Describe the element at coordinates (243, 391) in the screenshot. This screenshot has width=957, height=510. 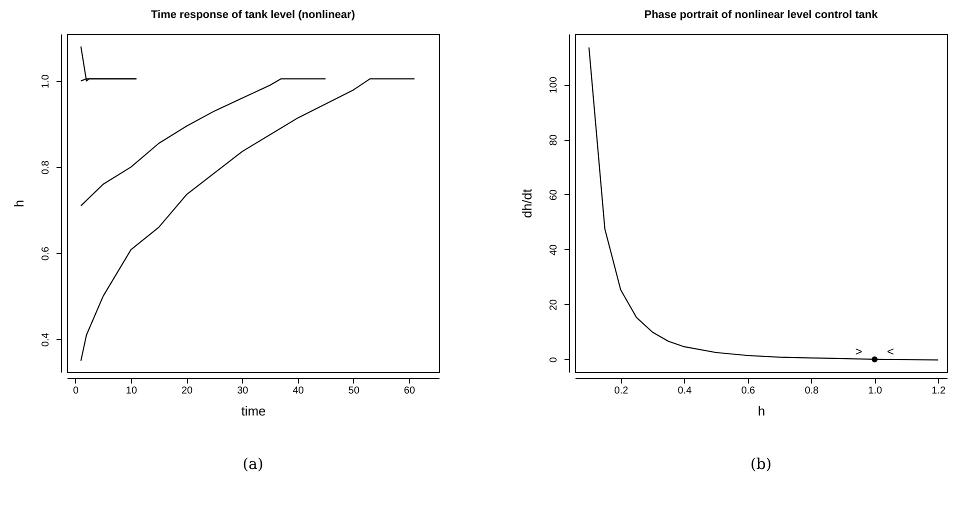
I see `x-tick-label: 30` at that location.